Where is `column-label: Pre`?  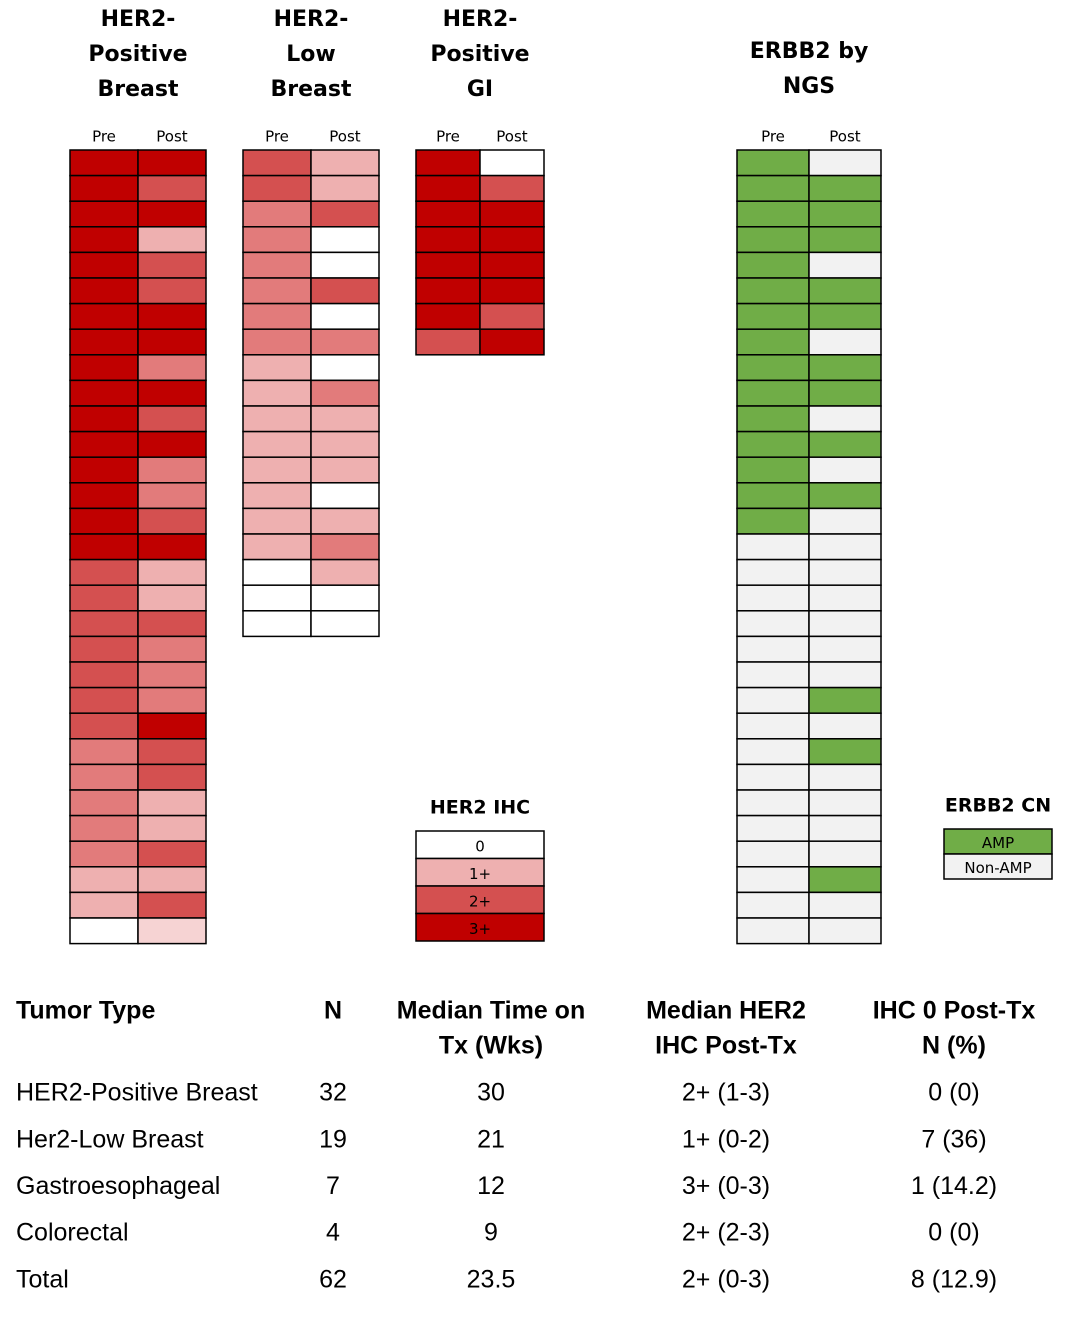
column-label: Pre is located at coordinates (104, 137).